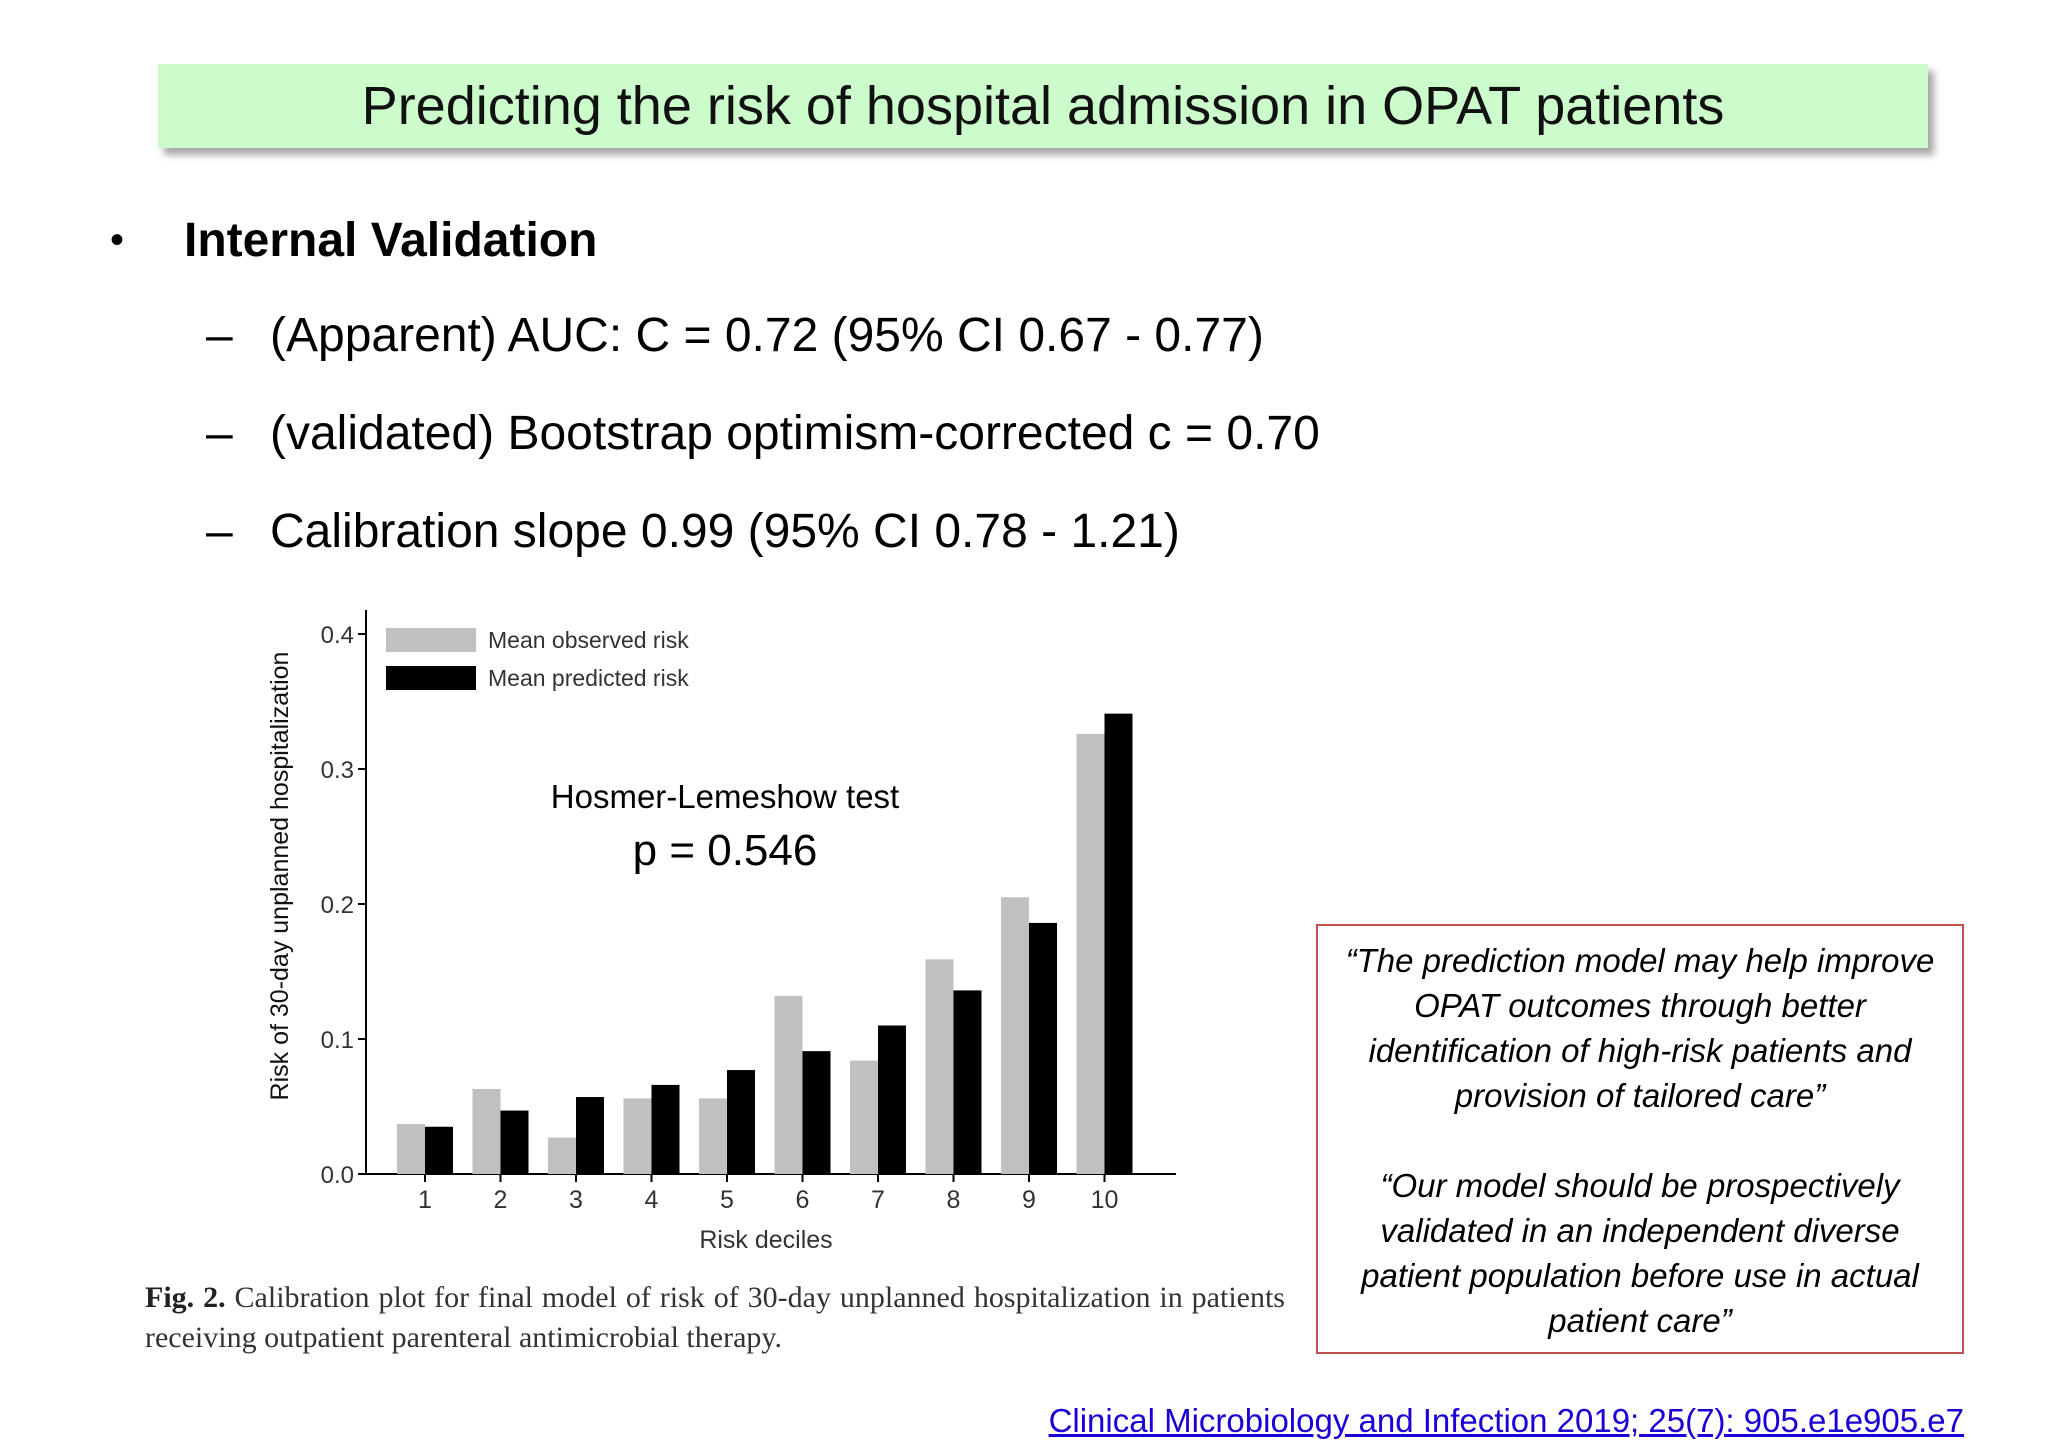 This screenshot has height=1447, width=2048. What do you see at coordinates (576, 1200) in the screenshot?
I see `x-tick-label: 3` at bounding box center [576, 1200].